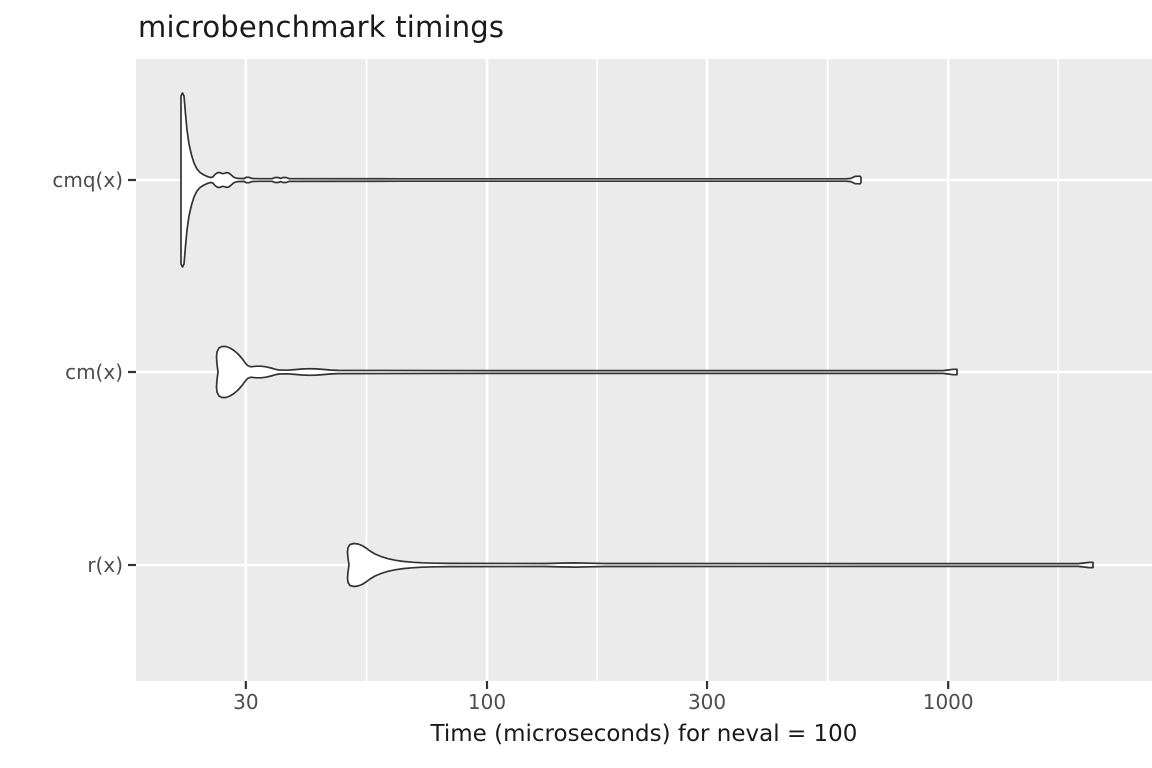 The height and width of the screenshot is (768, 1152). Describe the element at coordinates (94, 372) in the screenshot. I see `y-tick-label: cm(x)` at that location.